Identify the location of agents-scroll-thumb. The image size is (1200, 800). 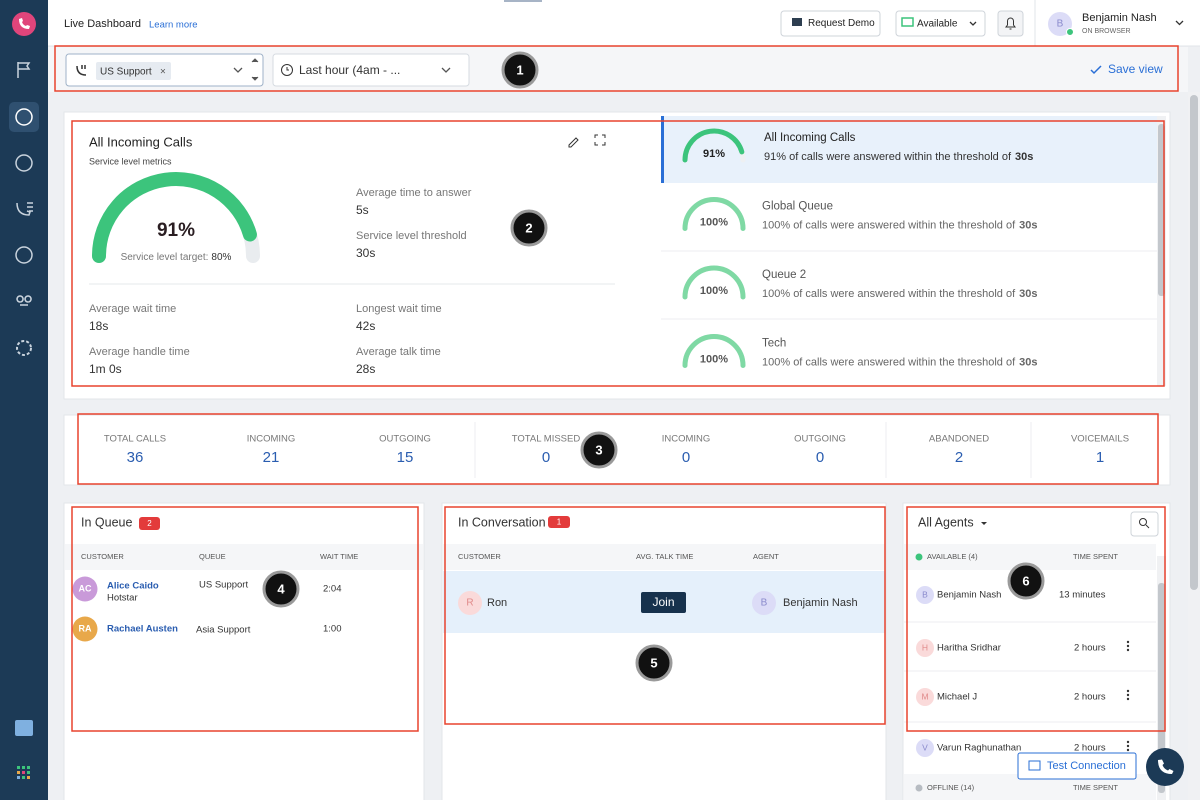
(1161, 688).